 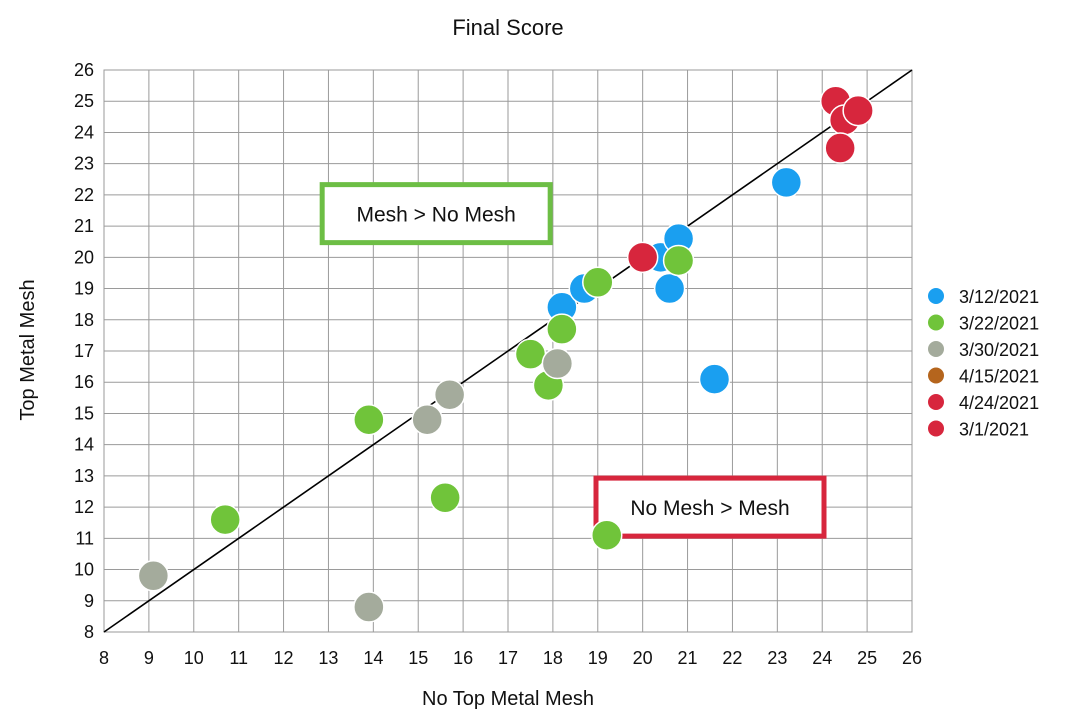 What do you see at coordinates (328, 658) in the screenshot?
I see `x-tick-label: 13` at bounding box center [328, 658].